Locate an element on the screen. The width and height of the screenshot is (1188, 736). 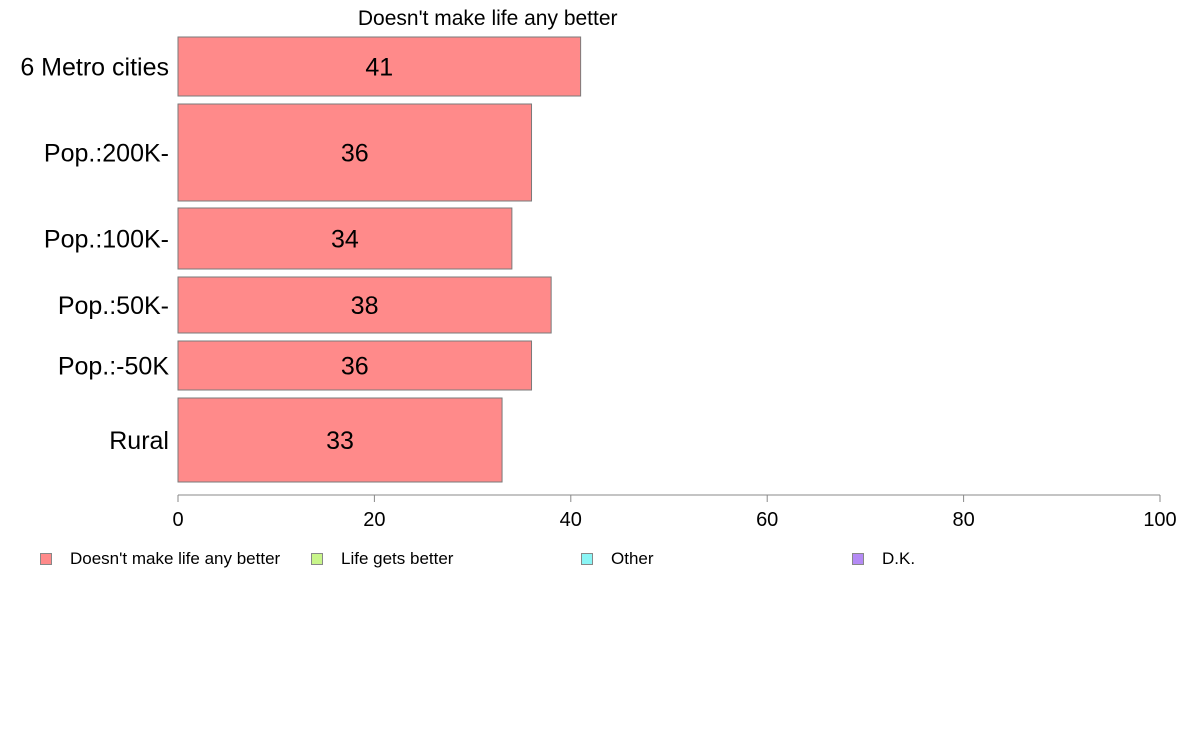
legend-item-other: Other is located at coordinates (617, 559).